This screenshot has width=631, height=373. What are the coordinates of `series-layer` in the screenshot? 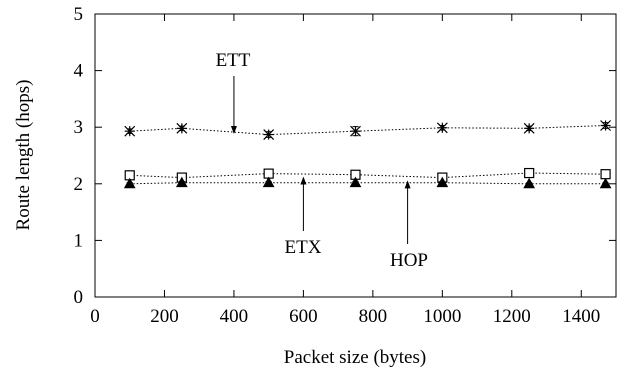 It's located at (367, 154).